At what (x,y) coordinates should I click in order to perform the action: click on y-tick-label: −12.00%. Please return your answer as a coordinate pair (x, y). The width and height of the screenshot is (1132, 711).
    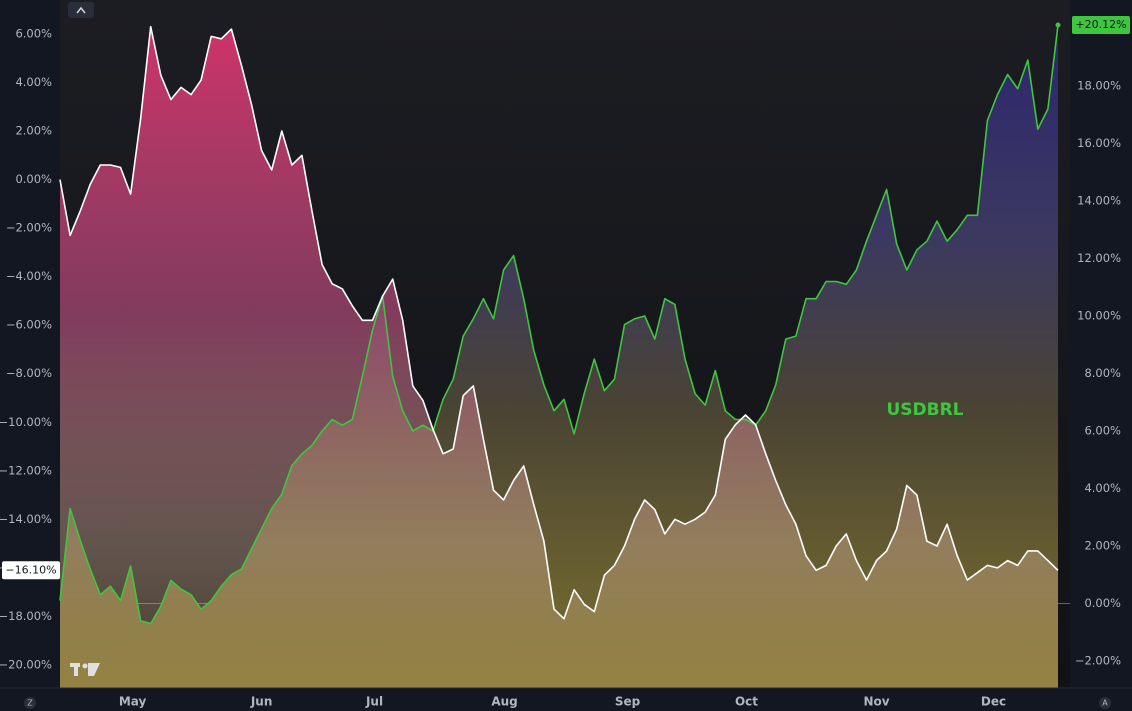
    Looking at the image, I should click on (26, 470).